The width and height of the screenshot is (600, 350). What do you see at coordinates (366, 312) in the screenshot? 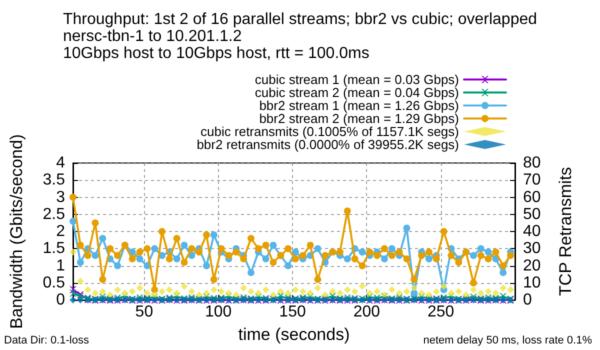
I see `x-tick-label: 200` at bounding box center [366, 312].